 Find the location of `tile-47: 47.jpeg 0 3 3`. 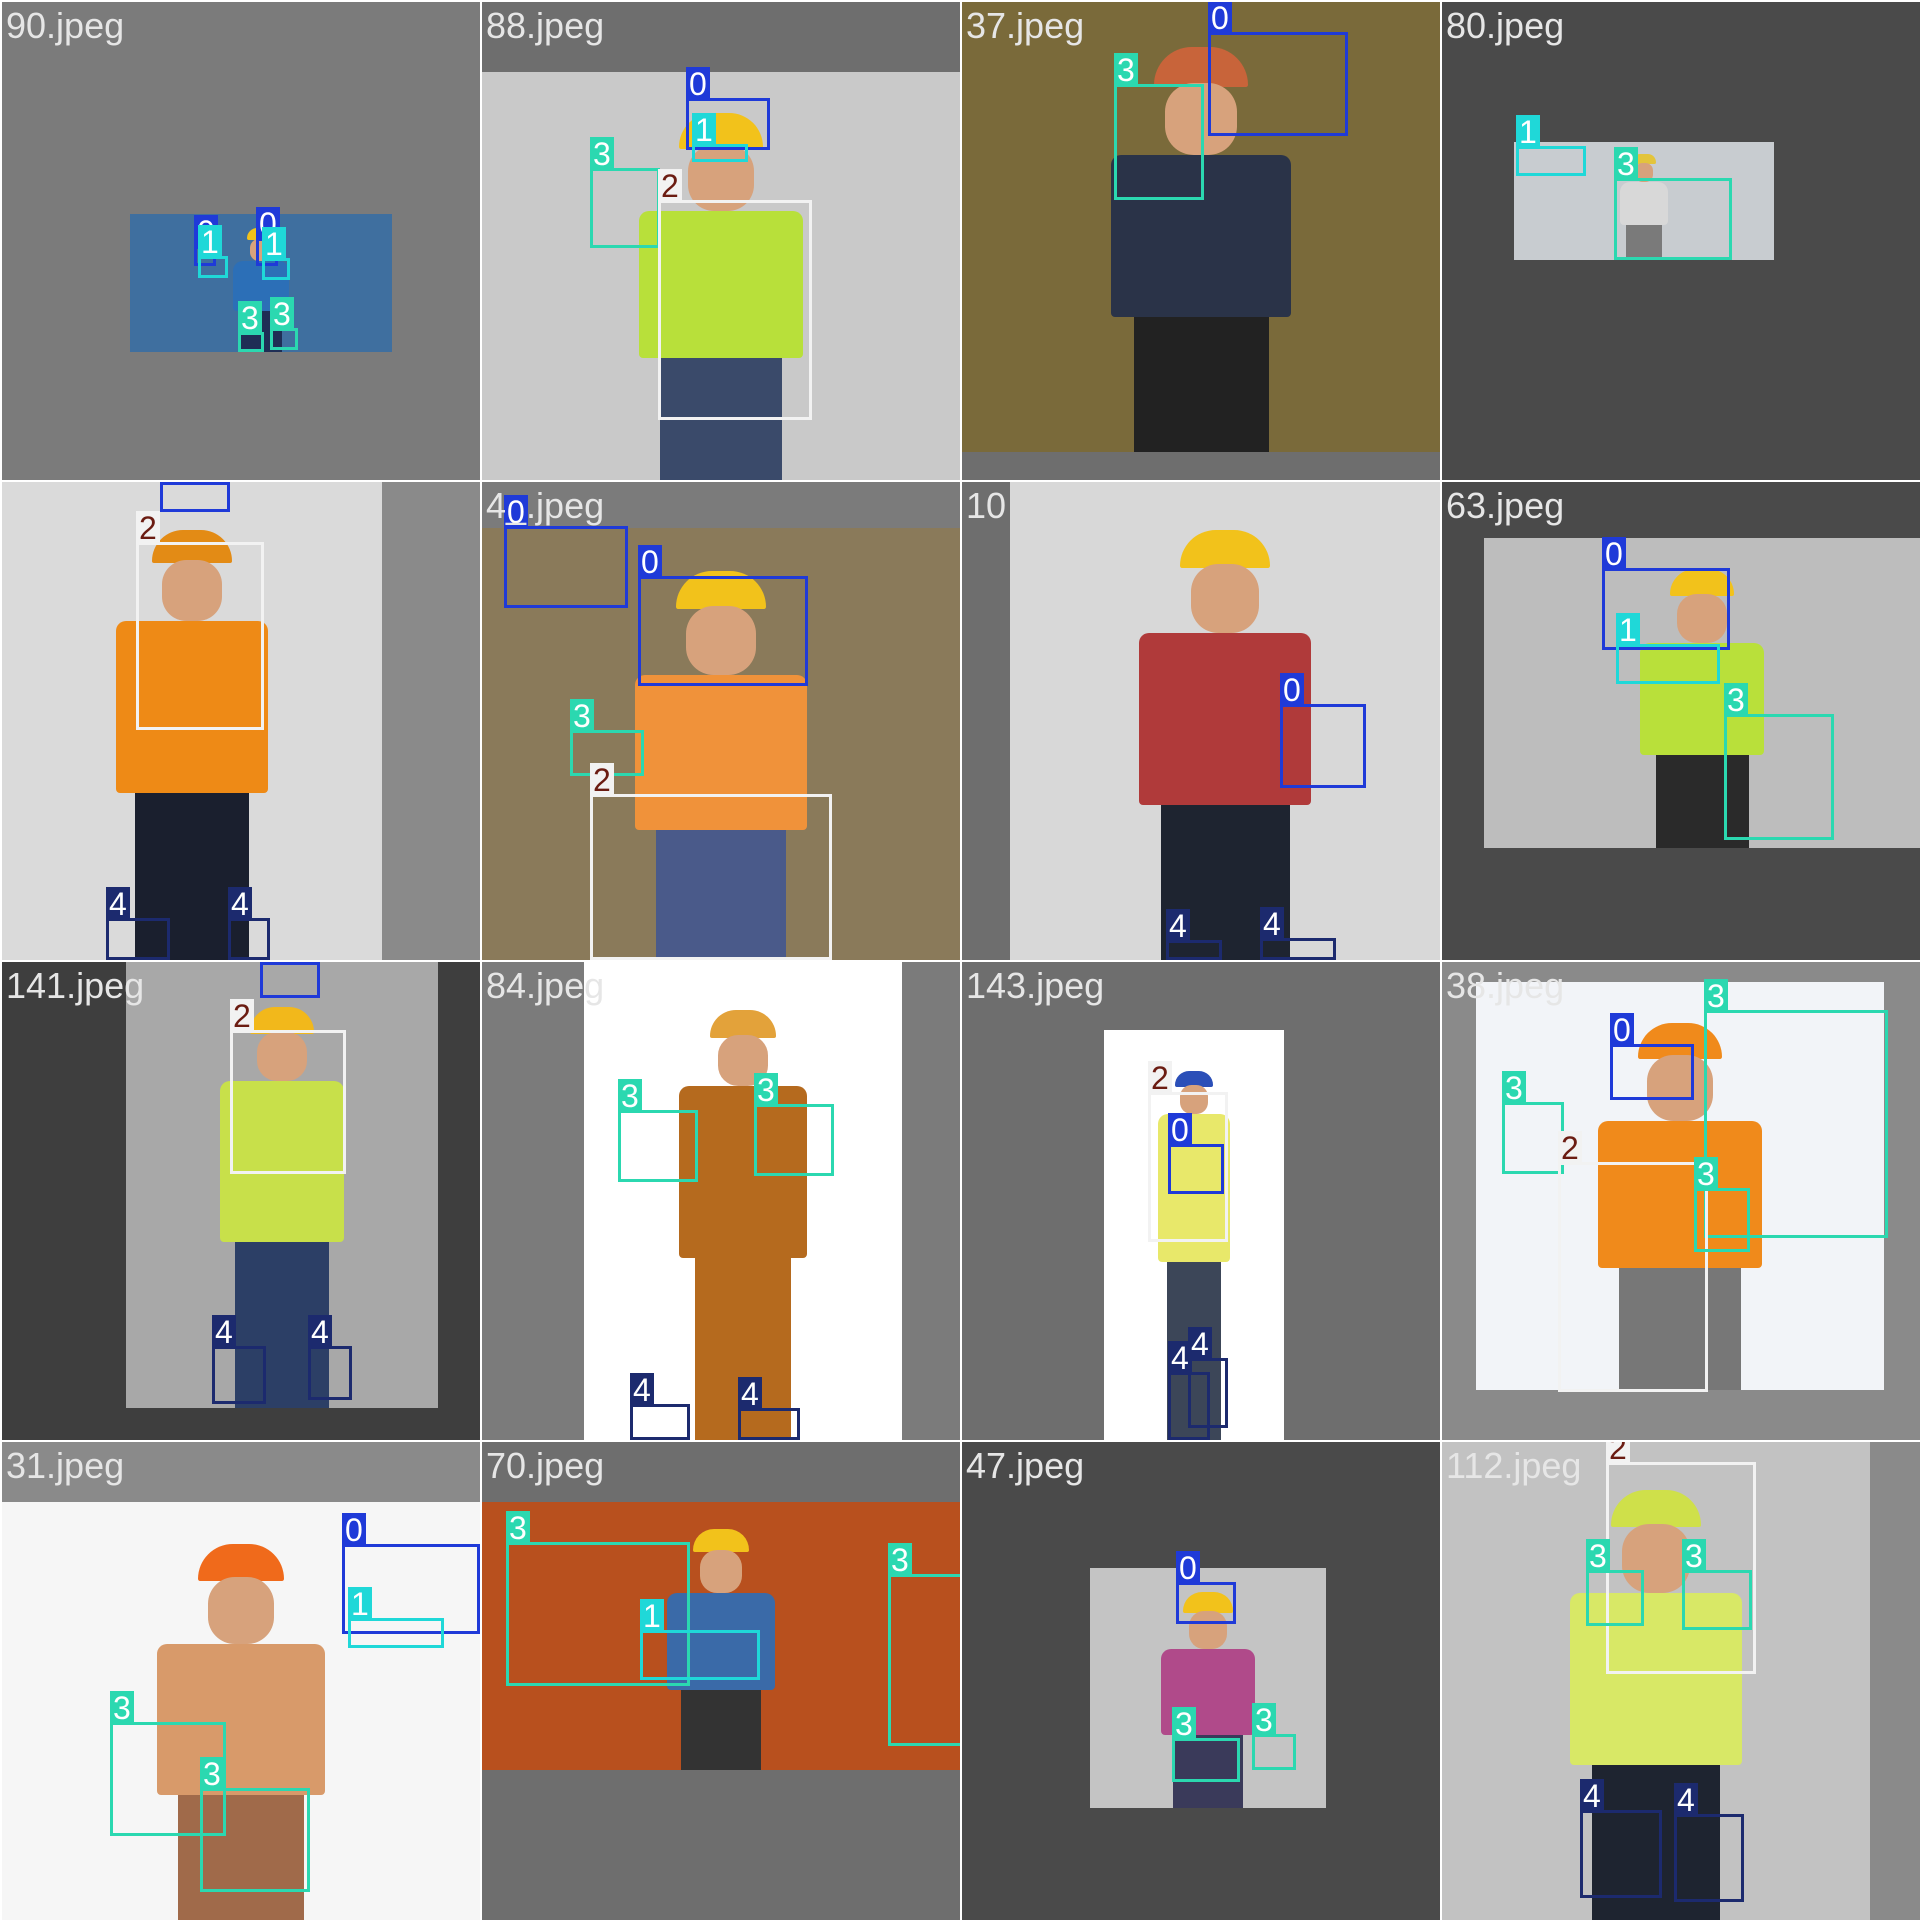

tile-47: 47.jpeg 0 3 3 is located at coordinates (1201, 1681).